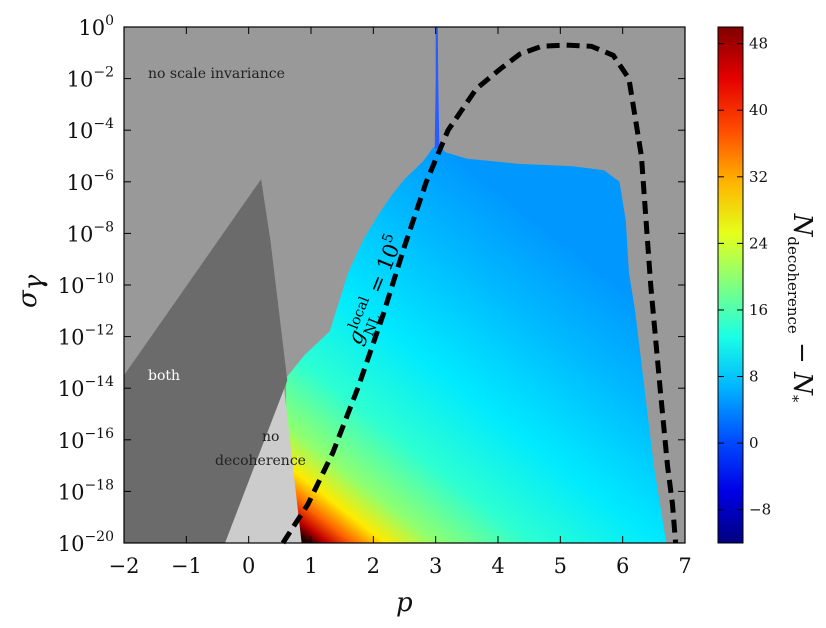  What do you see at coordinates (404, 603) in the screenshot?
I see `x-axis-label: p` at bounding box center [404, 603].